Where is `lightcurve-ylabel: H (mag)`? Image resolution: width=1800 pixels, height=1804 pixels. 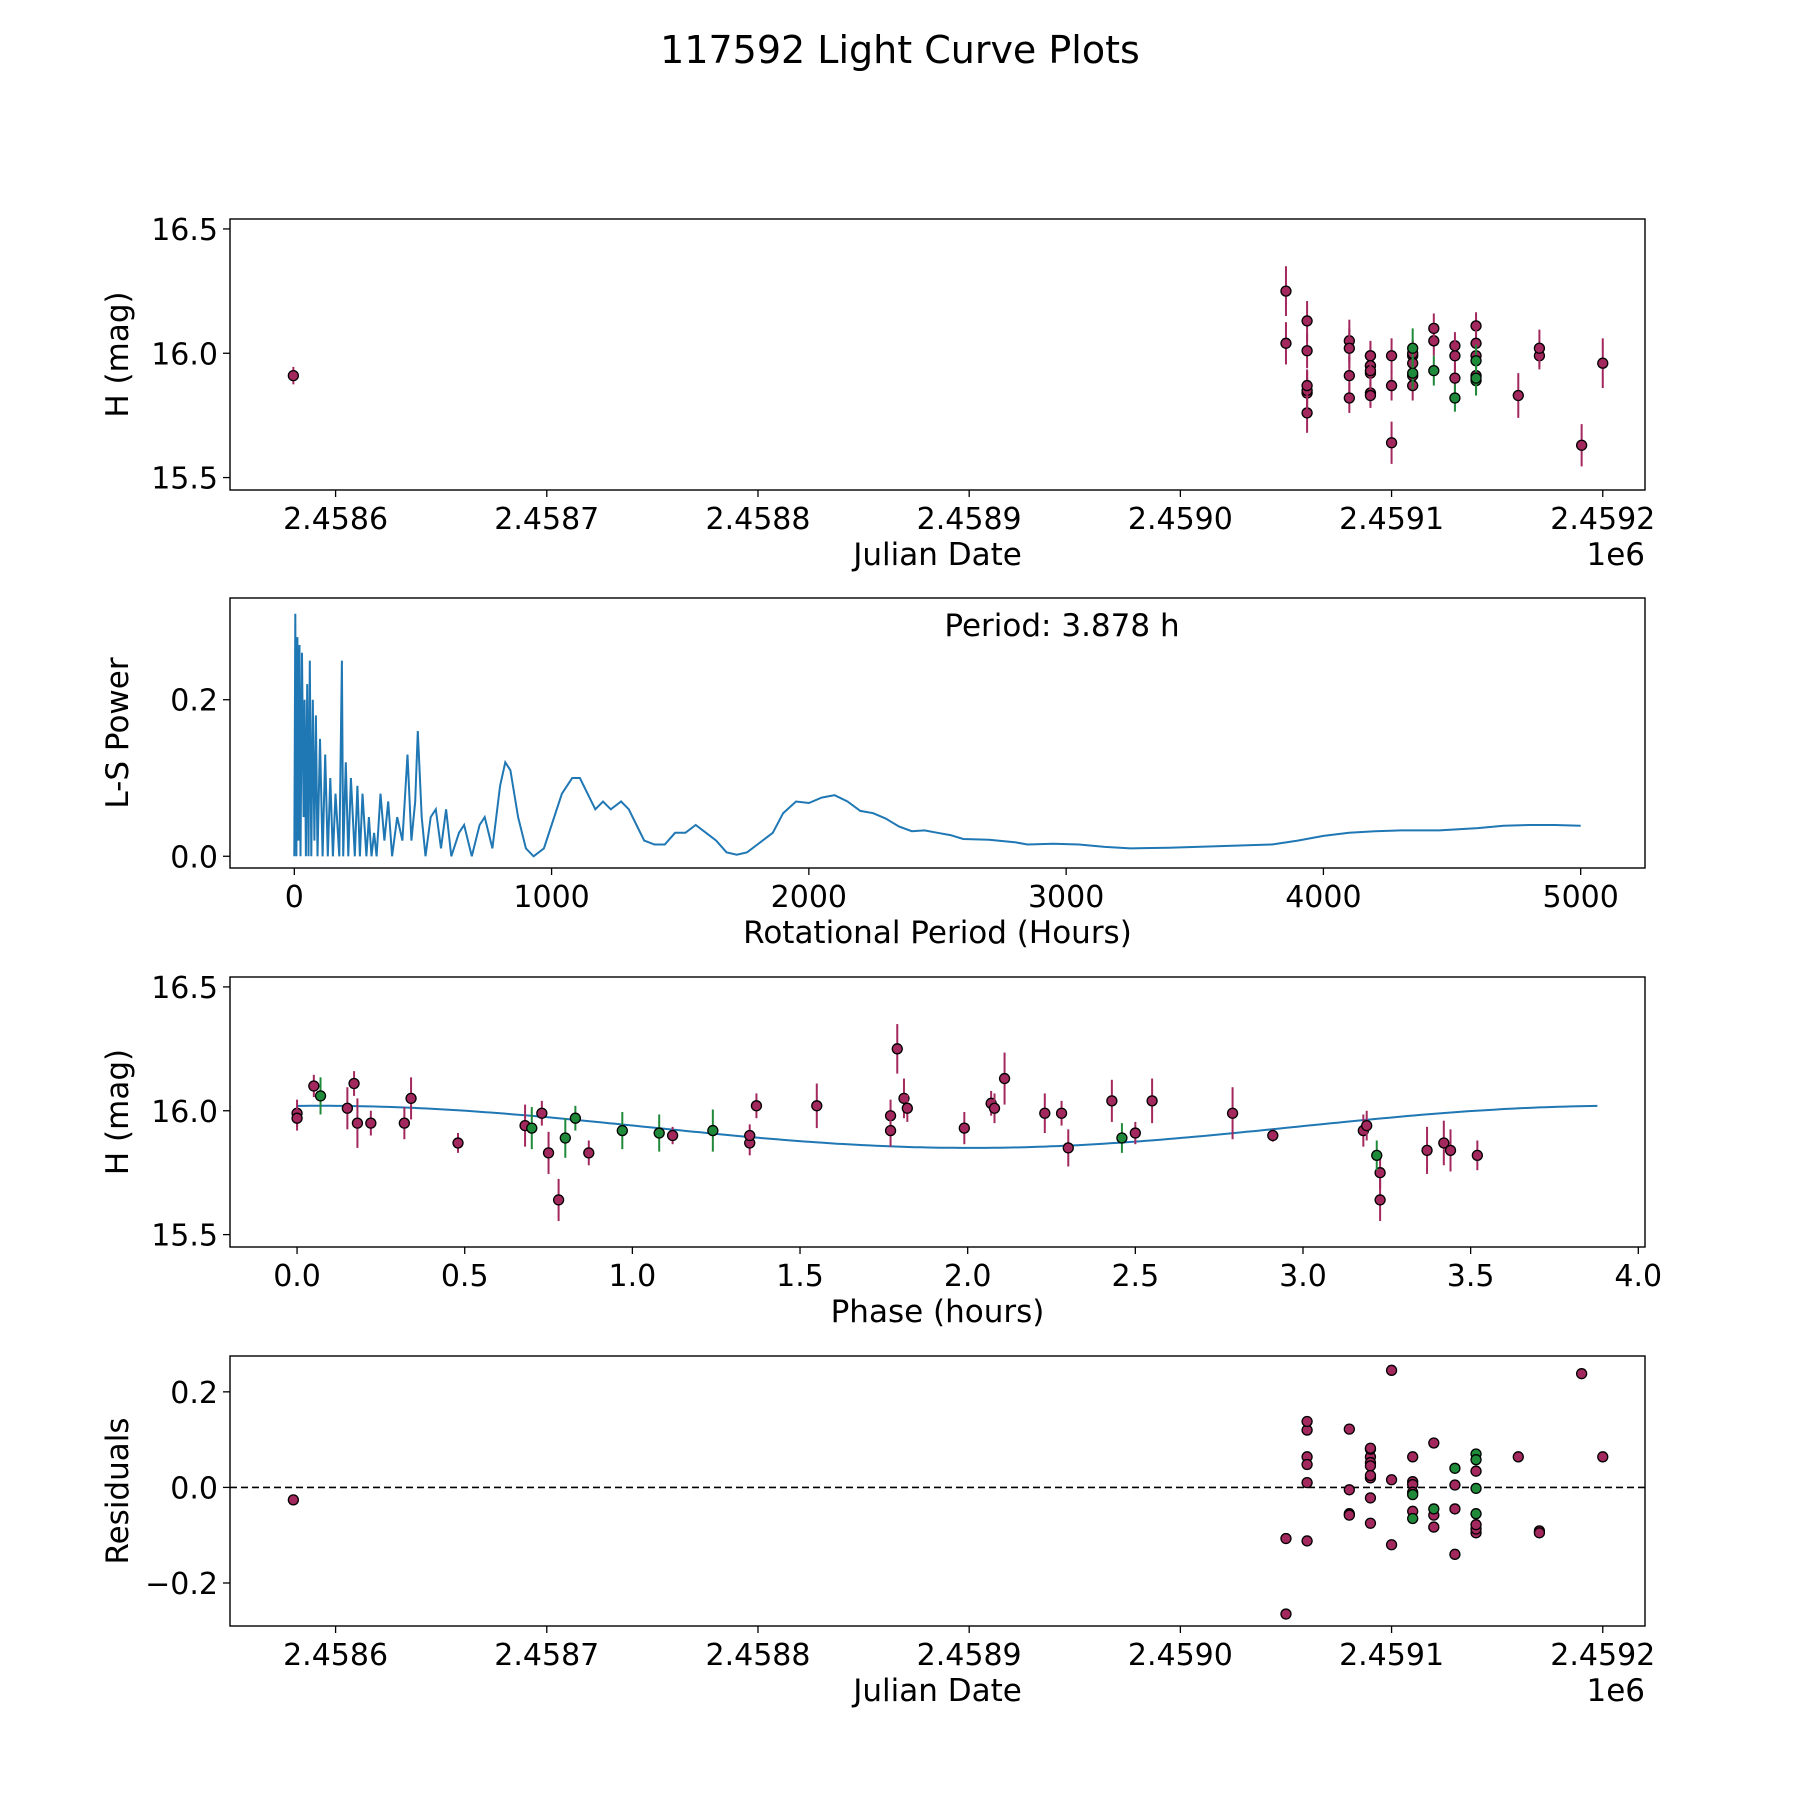 lightcurve-ylabel: H (mag) is located at coordinates (118, 354).